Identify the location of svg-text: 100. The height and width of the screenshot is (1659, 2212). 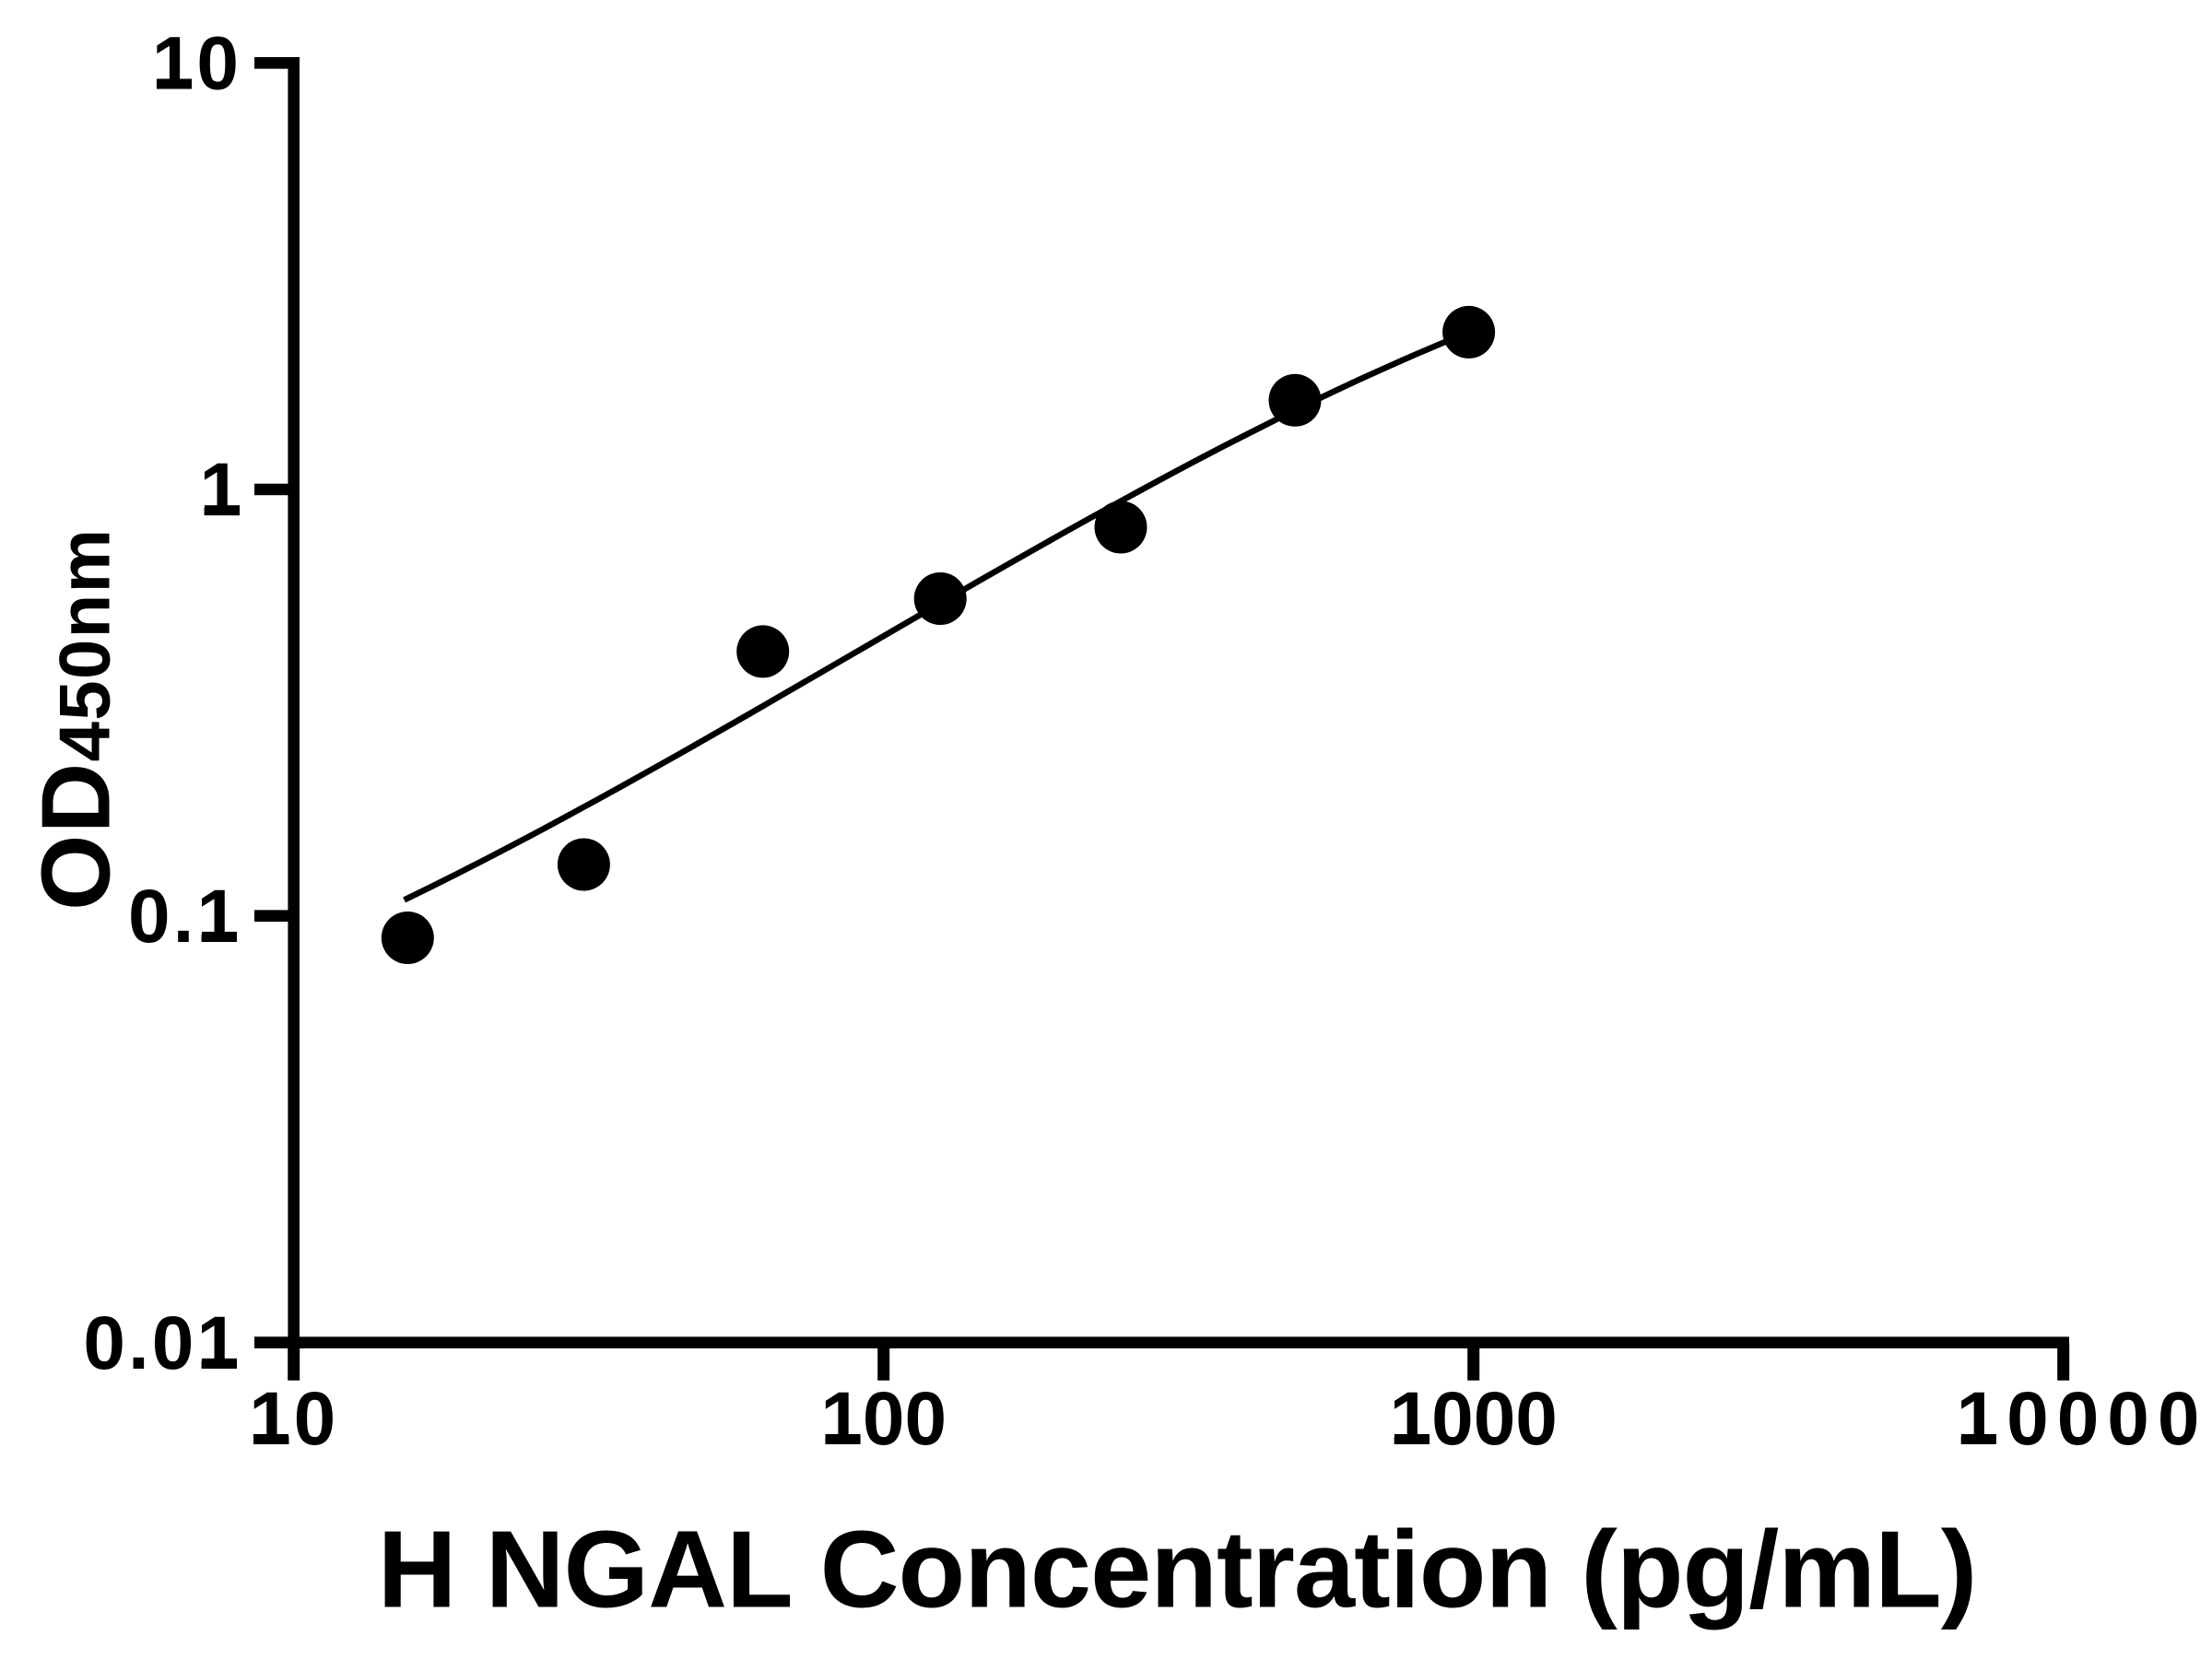
(883, 1419).